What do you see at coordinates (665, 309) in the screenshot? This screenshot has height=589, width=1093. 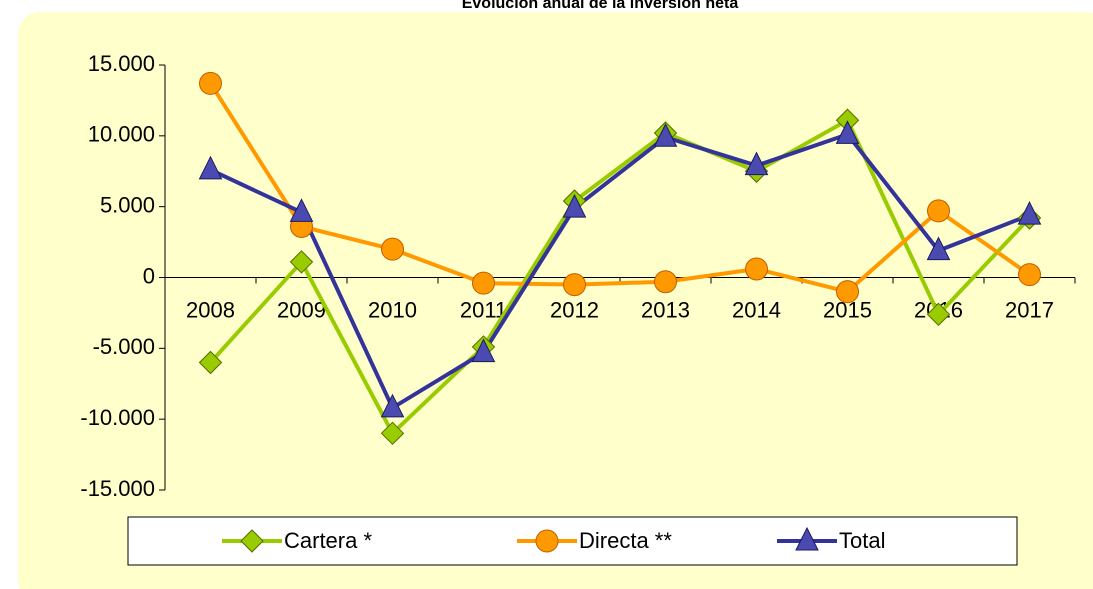 I see `x-tick-label: 2013` at bounding box center [665, 309].